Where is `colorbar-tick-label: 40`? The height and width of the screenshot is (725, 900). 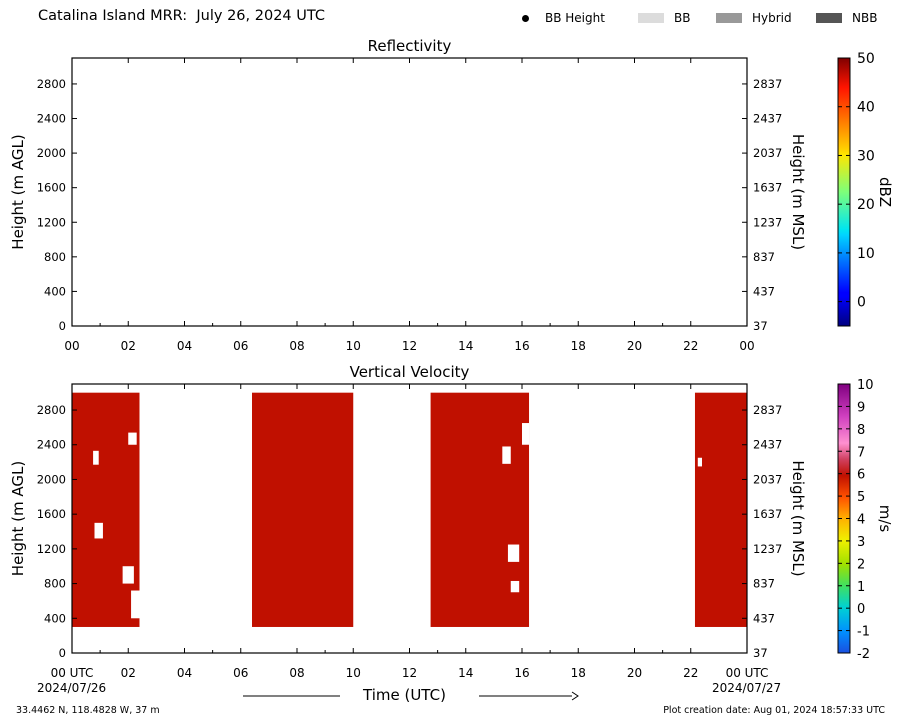 colorbar-tick-label: 40 is located at coordinates (866, 108).